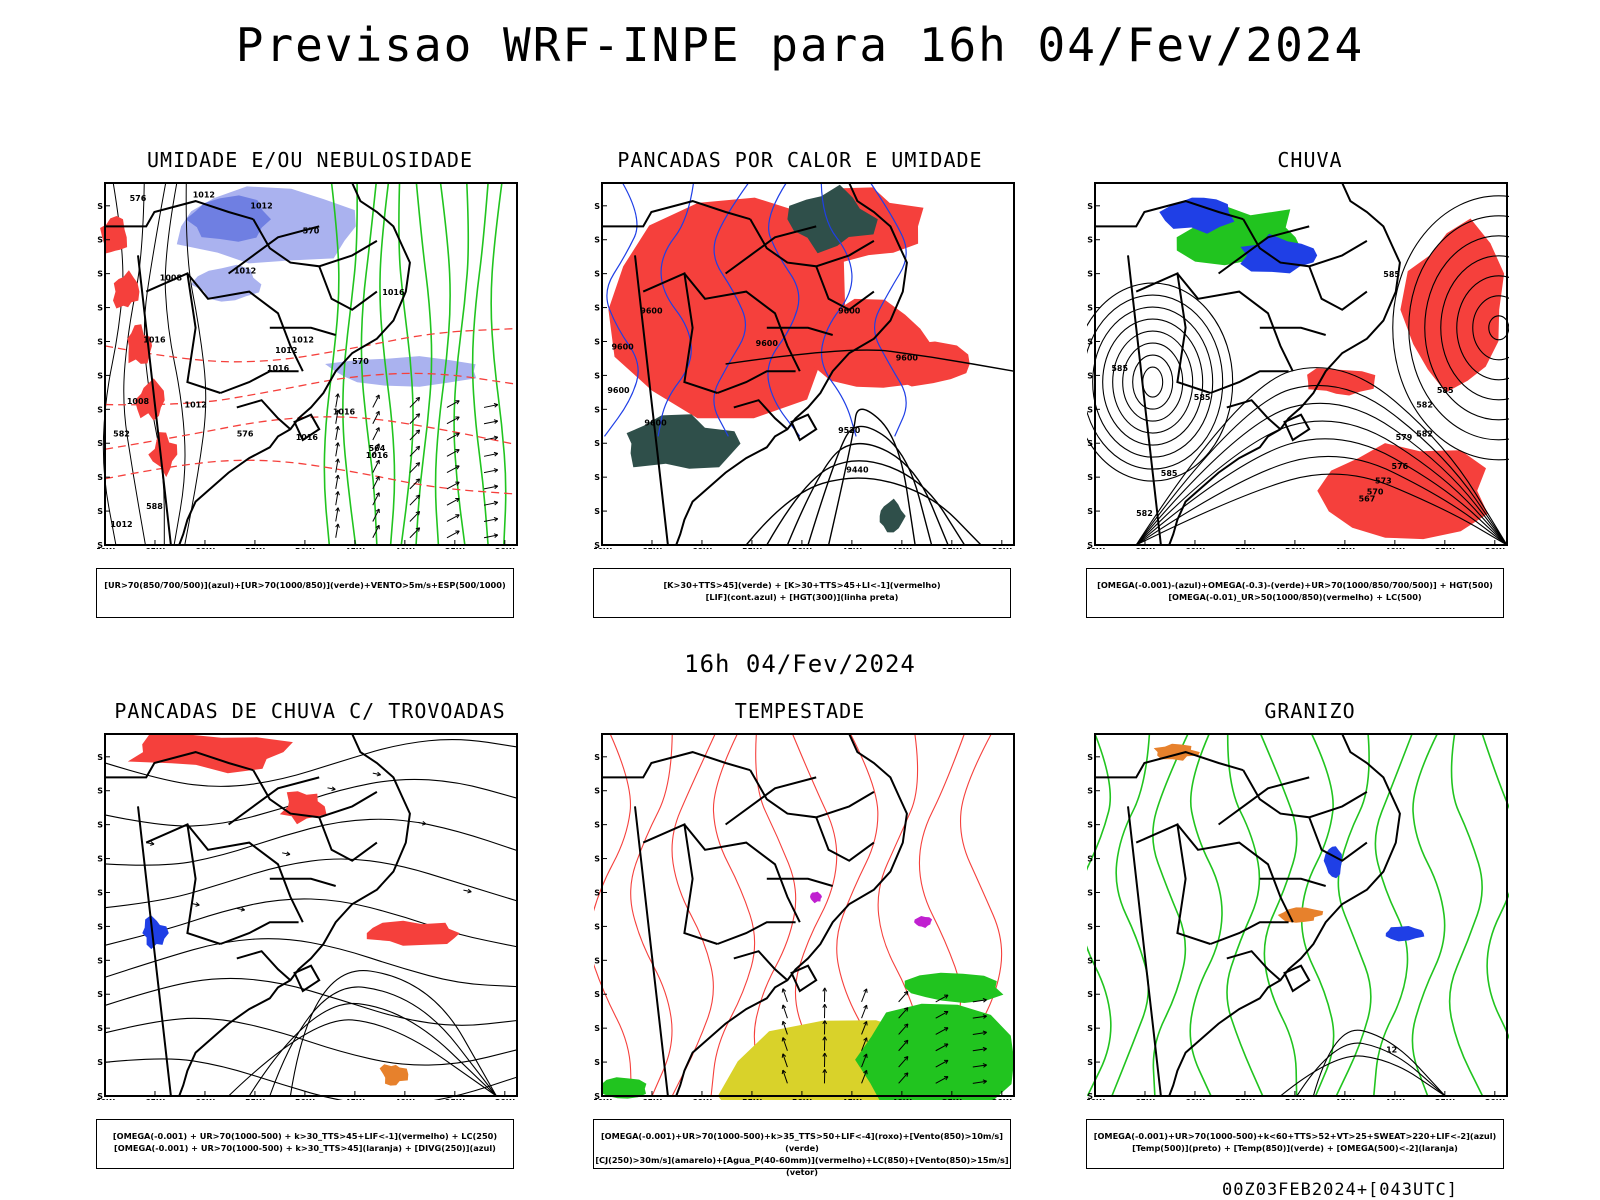  What do you see at coordinates (393, 1033) in the screenshot?
I see `streamline` at bounding box center [393, 1033].